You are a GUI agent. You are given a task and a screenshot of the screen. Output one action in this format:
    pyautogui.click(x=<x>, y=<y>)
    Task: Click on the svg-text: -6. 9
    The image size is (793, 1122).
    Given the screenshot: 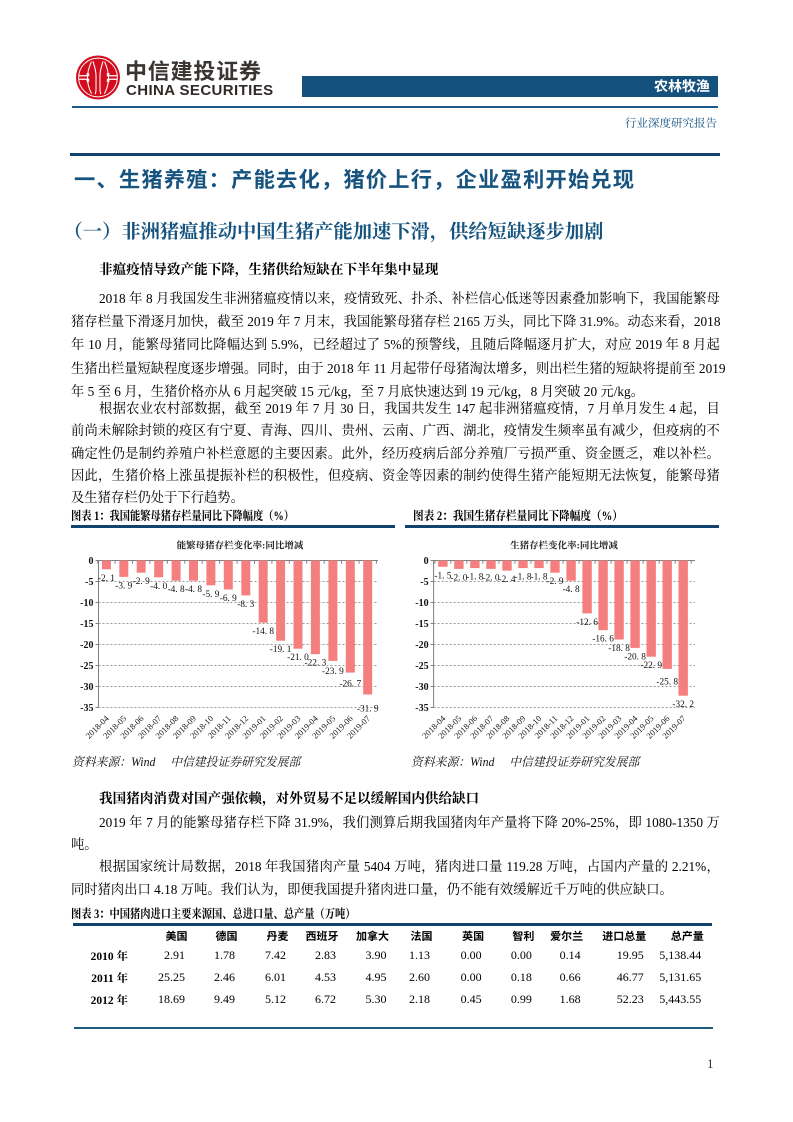 What is the action you would take?
    pyautogui.click(x=228, y=599)
    